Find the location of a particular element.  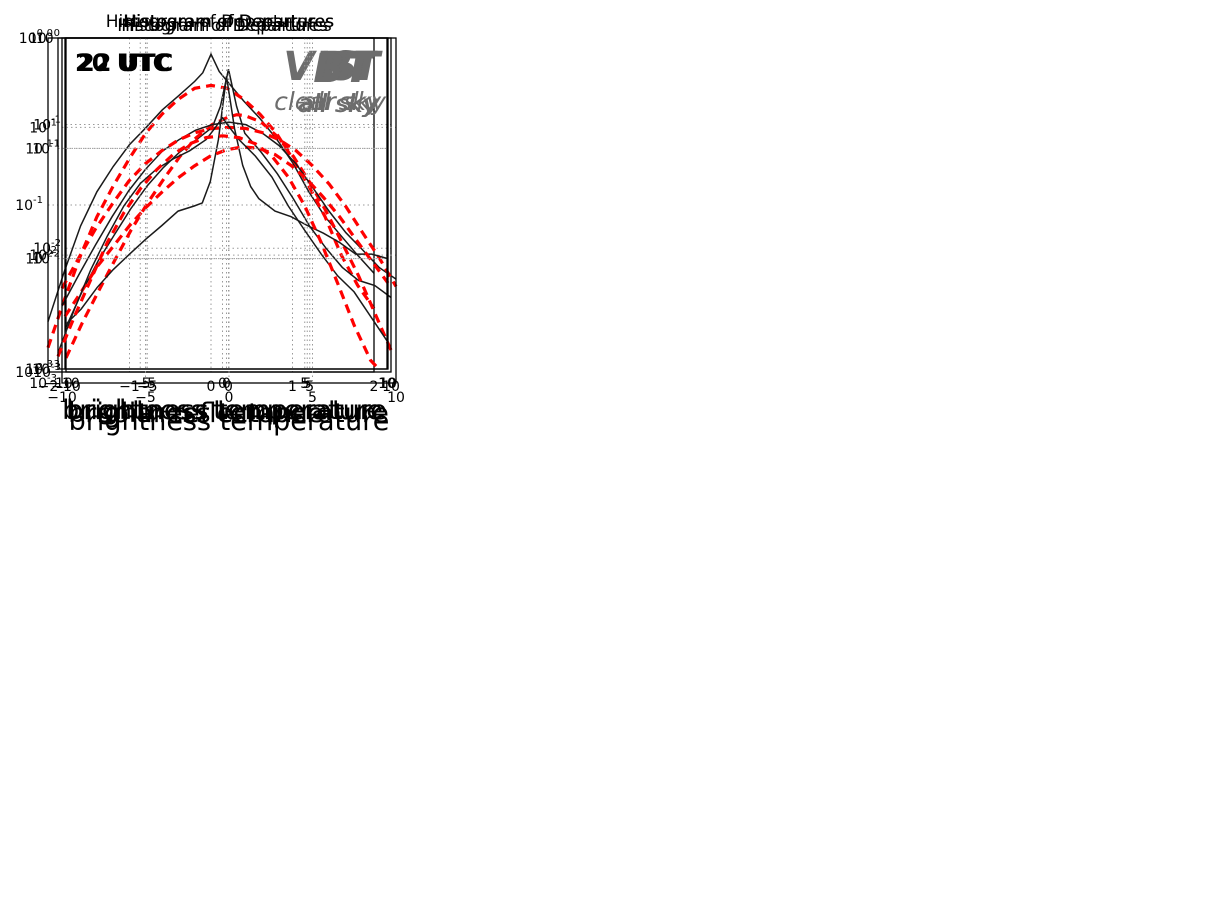

x-tick-label: 2 is located at coordinates (374, 387).